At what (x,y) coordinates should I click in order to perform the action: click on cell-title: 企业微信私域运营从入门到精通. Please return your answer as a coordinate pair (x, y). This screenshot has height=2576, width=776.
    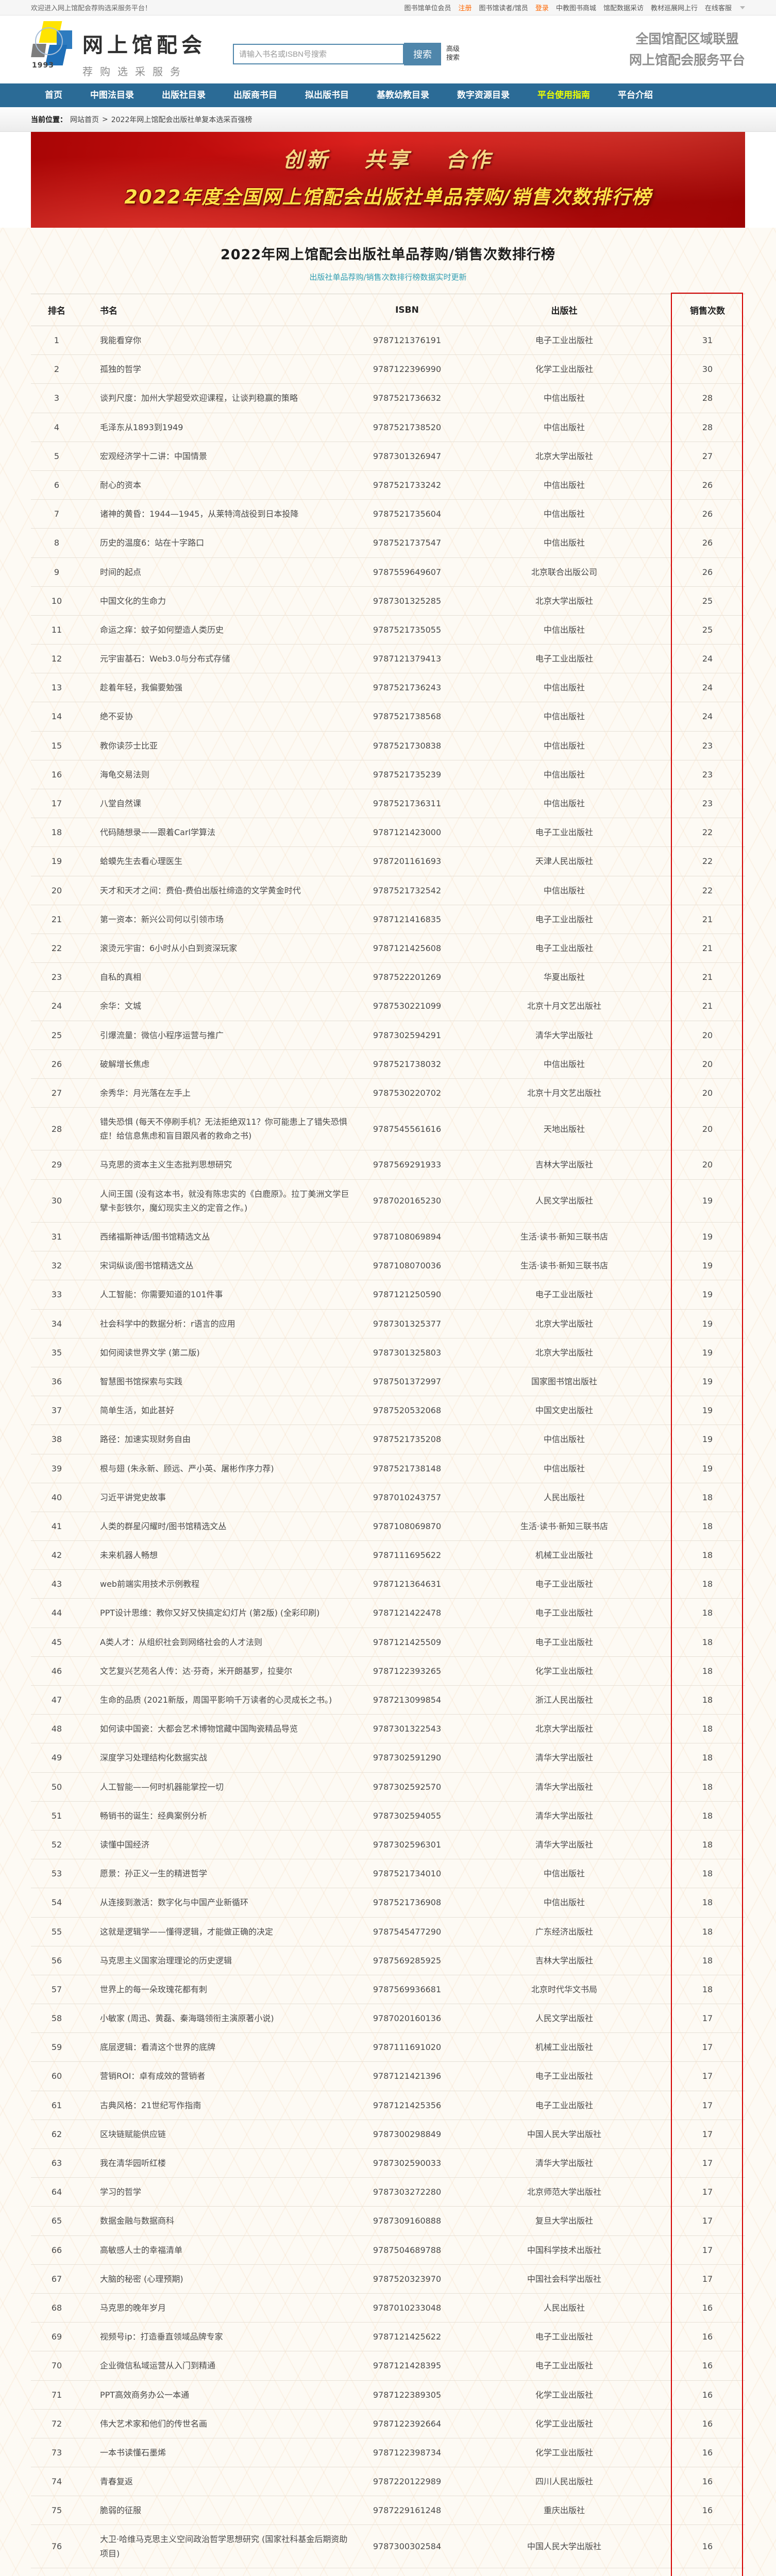
    Looking at the image, I should click on (219, 2366).